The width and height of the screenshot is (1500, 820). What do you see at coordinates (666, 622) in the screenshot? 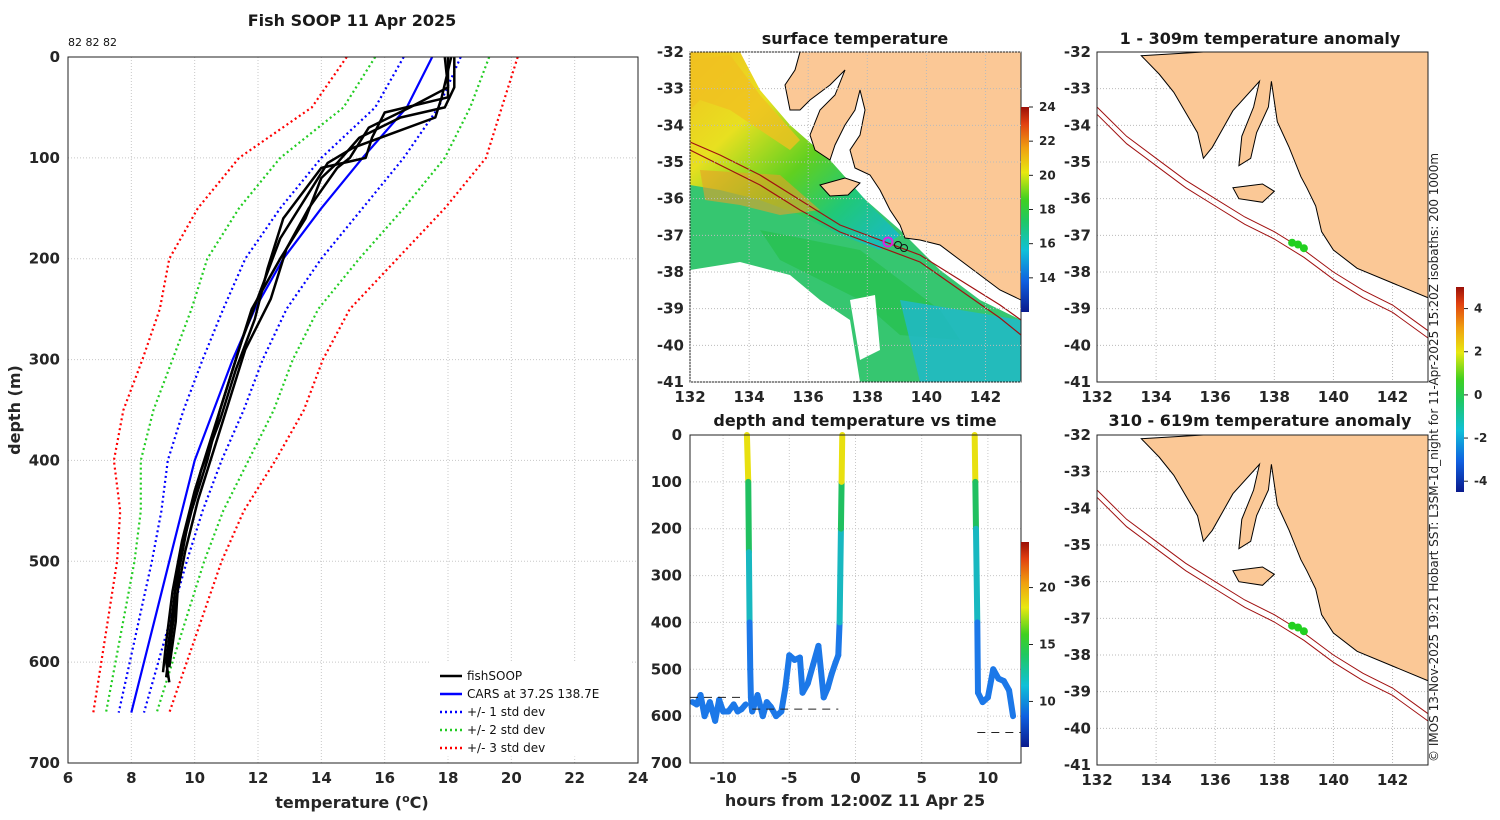
I see `depth-time-y-tick-label: 400` at bounding box center [666, 622].